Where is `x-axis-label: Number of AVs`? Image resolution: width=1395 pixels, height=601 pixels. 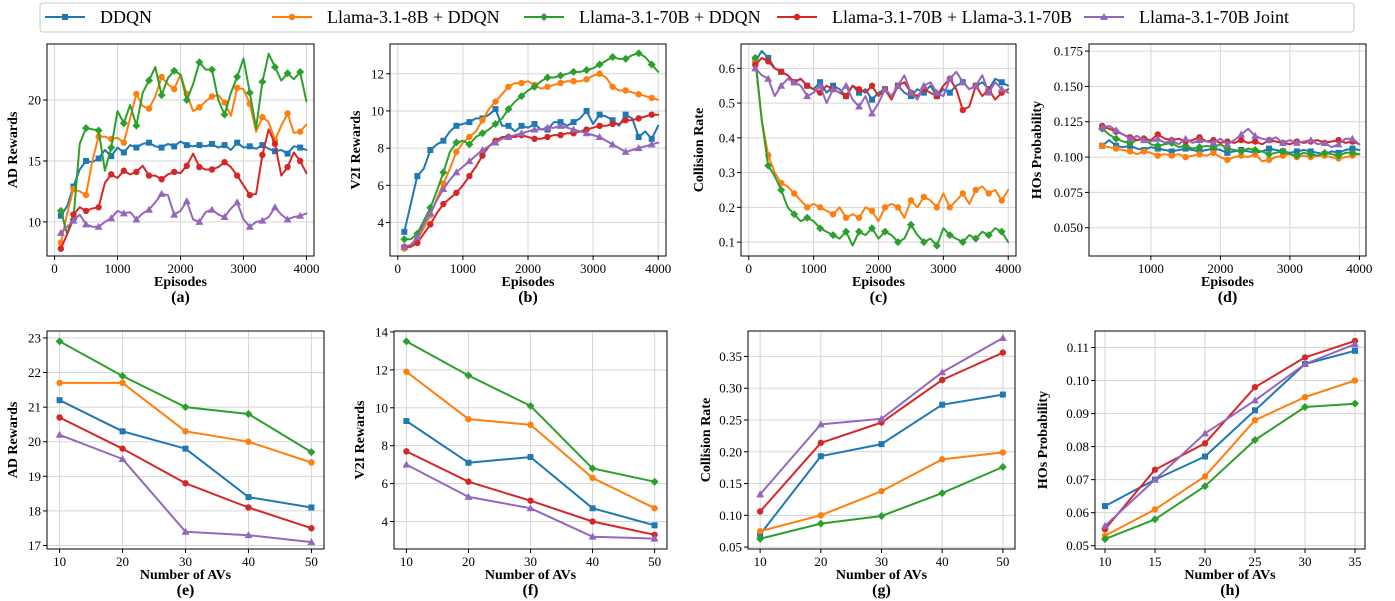 x-axis-label: Number of AVs is located at coordinates (1230, 575).